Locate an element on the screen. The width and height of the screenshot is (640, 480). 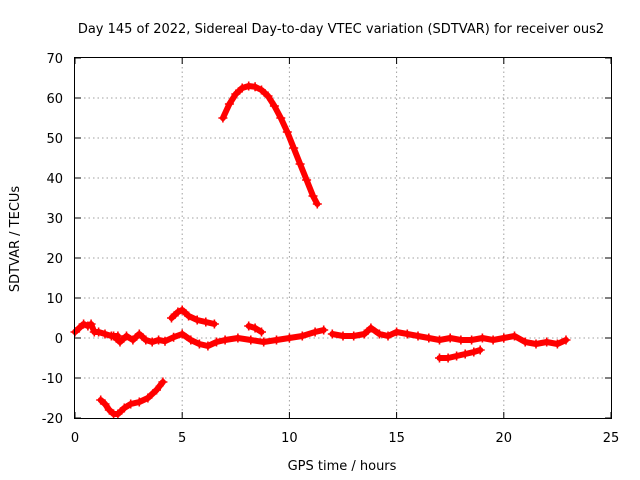
y-axis-label: SDTVAR / TECUs is located at coordinates (15, 239).